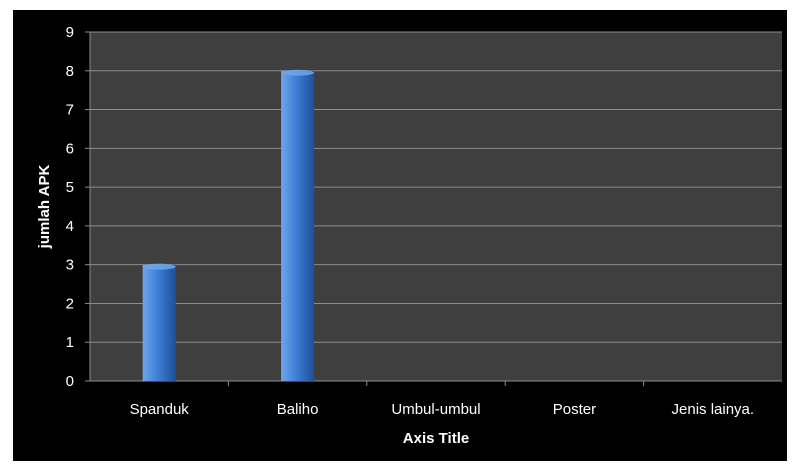  What do you see at coordinates (78, 207) in the screenshot?
I see `y-axis-ticks: 0 1 2 3 4 5 6 7 8 9` at bounding box center [78, 207].